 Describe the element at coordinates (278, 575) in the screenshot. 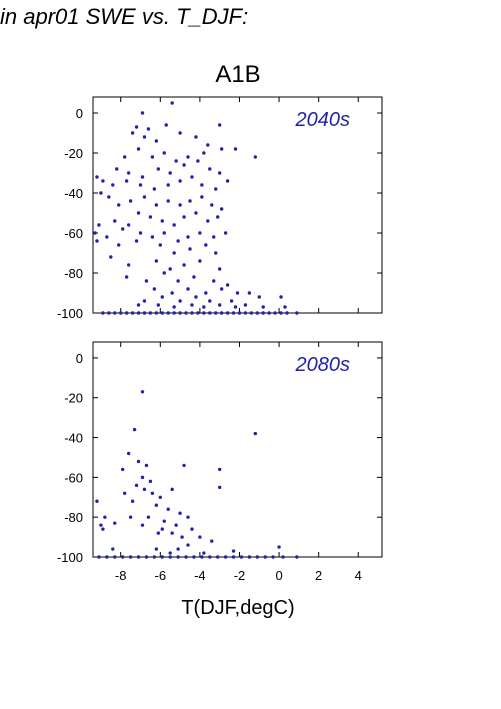

I see `x-tick-label: 0` at that location.